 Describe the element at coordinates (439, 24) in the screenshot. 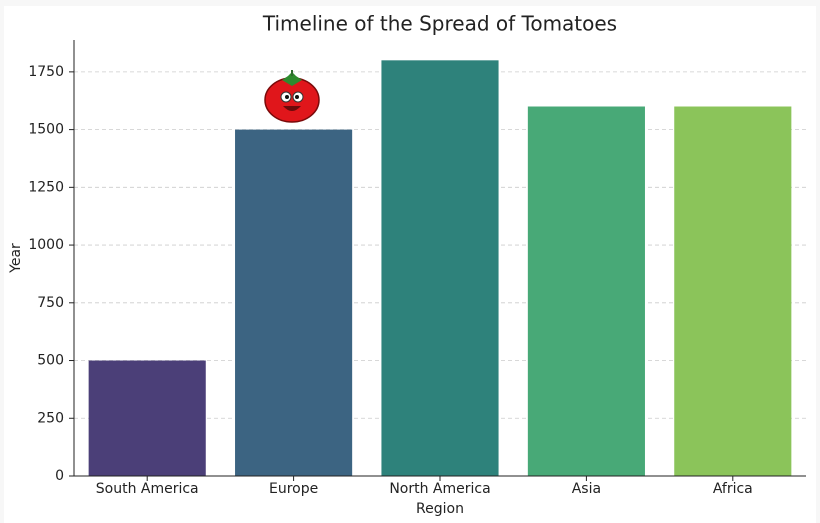

I see `chart-title: Timeline of the Spread of Tomatoes` at that location.